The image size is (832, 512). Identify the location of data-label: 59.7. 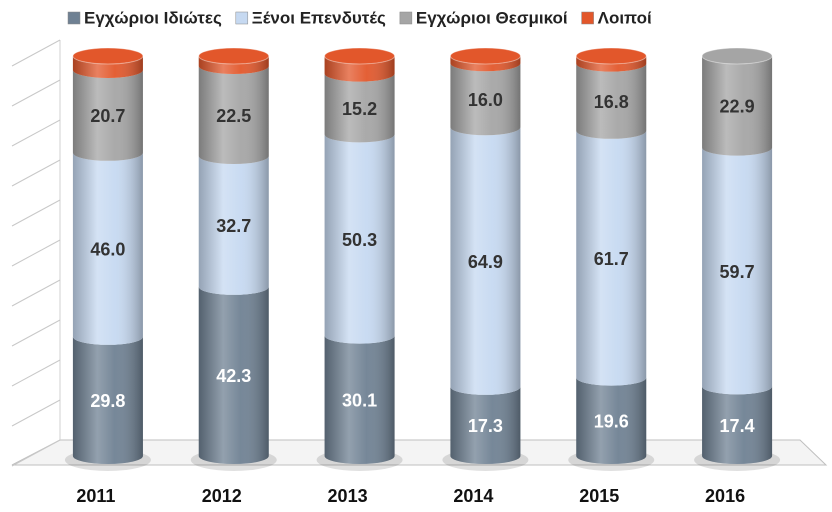
(737, 272).